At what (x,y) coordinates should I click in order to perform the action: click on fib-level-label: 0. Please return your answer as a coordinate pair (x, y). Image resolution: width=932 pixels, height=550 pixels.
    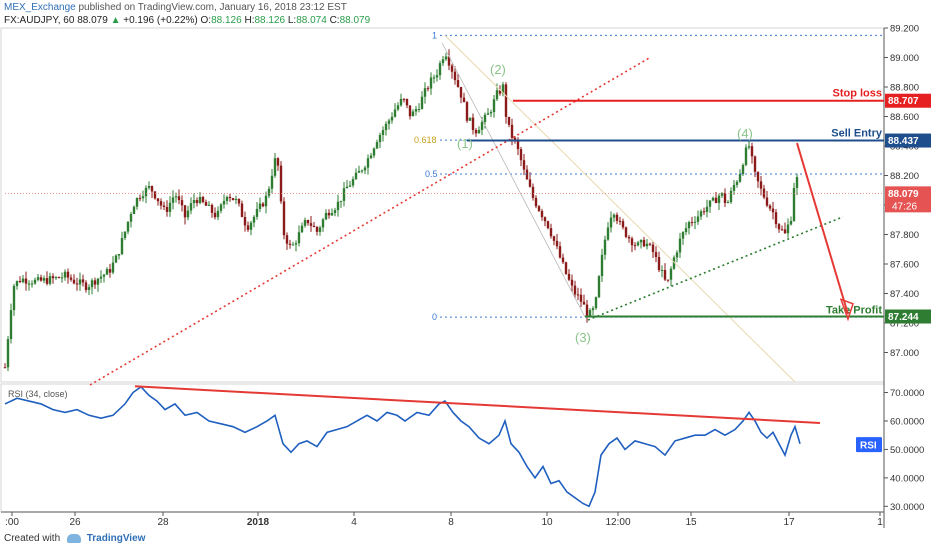
    Looking at the image, I should click on (434, 317).